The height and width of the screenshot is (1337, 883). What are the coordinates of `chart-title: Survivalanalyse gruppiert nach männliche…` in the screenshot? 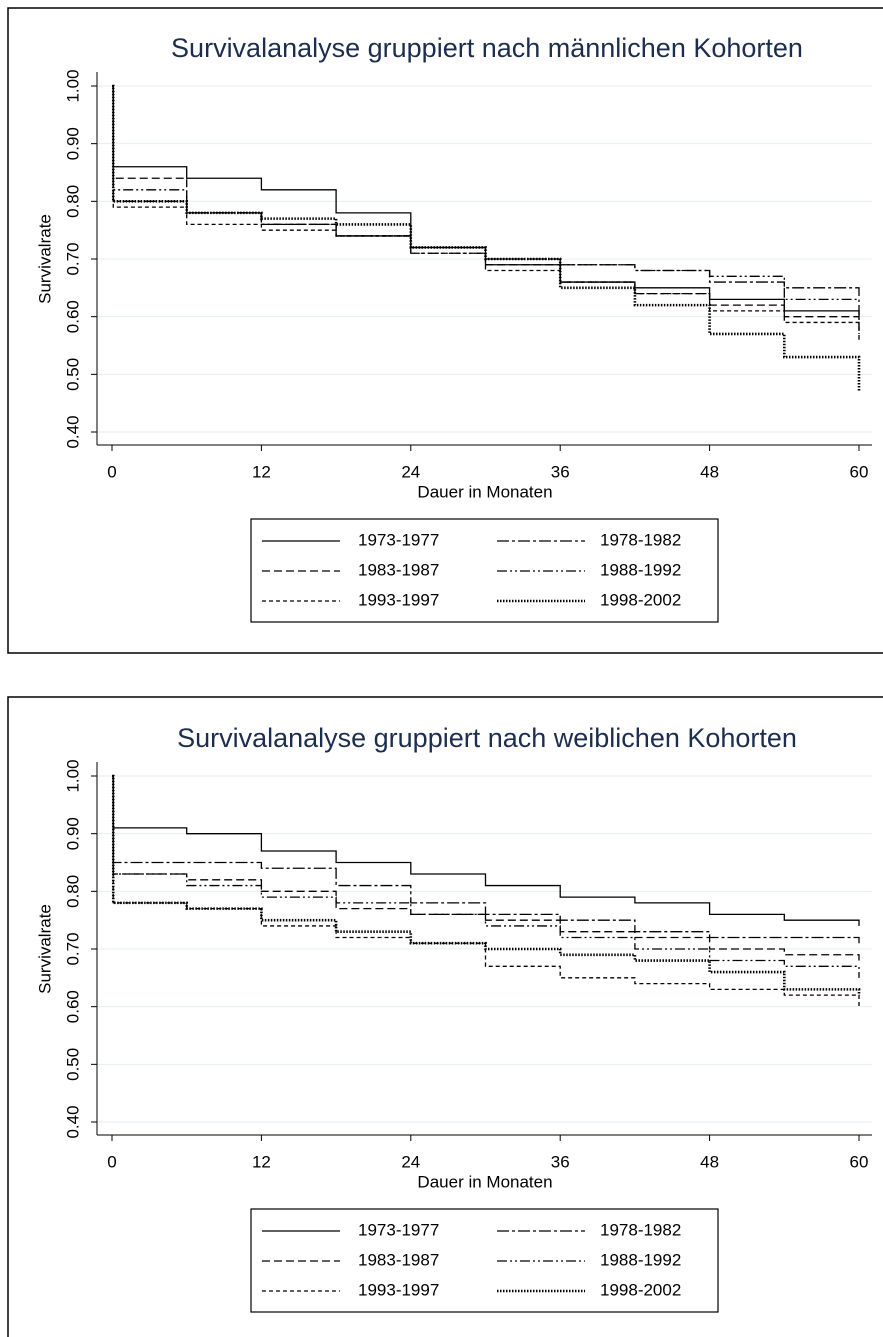 It's located at (487, 48).